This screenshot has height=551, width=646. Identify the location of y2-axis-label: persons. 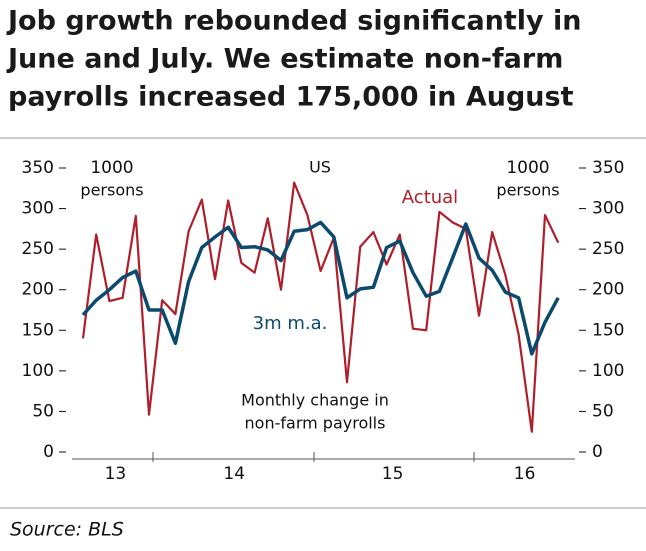
(527, 190).